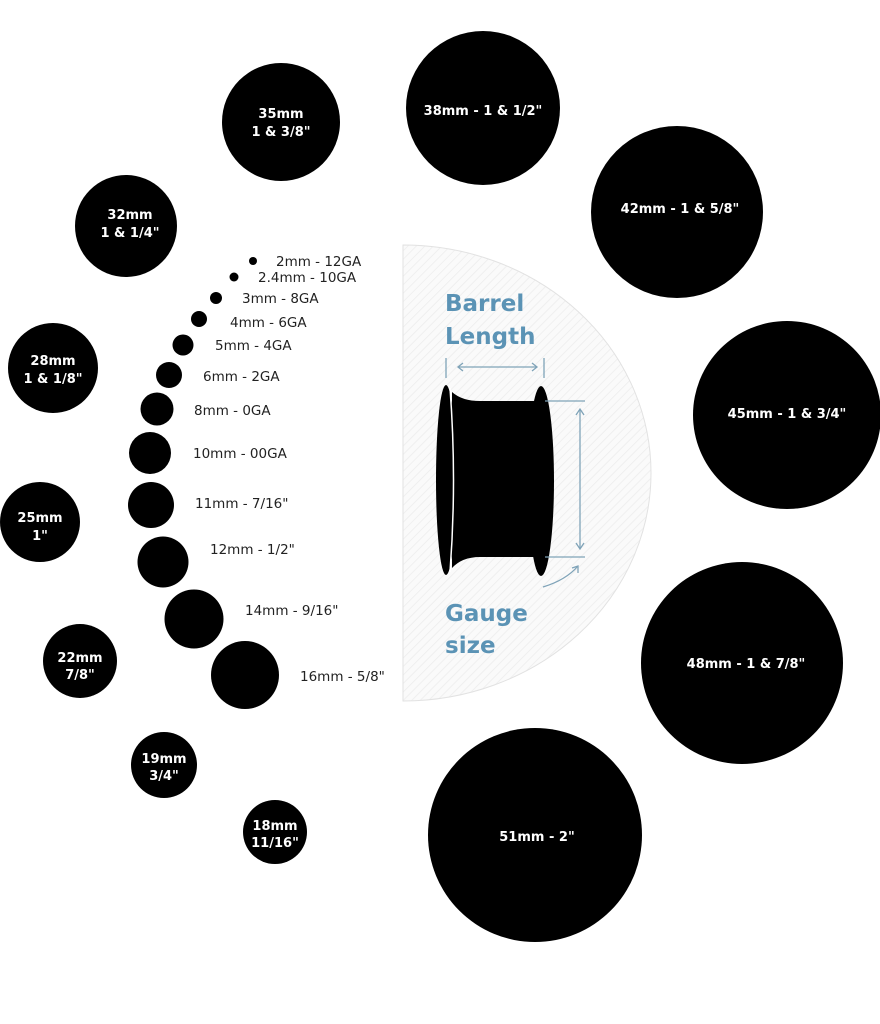 The image size is (880, 1024). Describe the element at coordinates (245, 675) in the screenshot. I see `size-dot-16mm` at that location.